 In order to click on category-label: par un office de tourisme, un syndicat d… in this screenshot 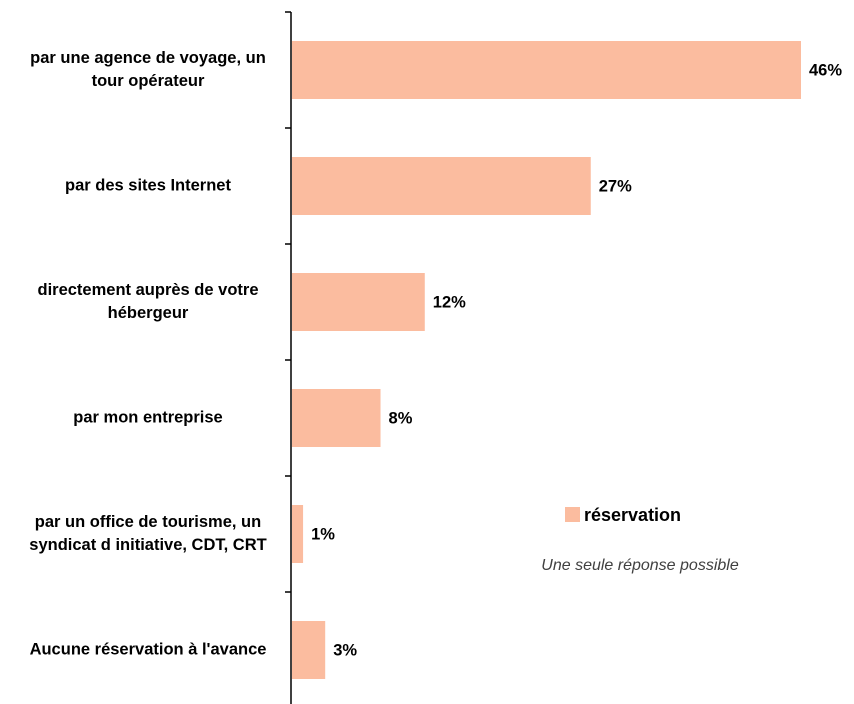, I will do `click(148, 533)`.